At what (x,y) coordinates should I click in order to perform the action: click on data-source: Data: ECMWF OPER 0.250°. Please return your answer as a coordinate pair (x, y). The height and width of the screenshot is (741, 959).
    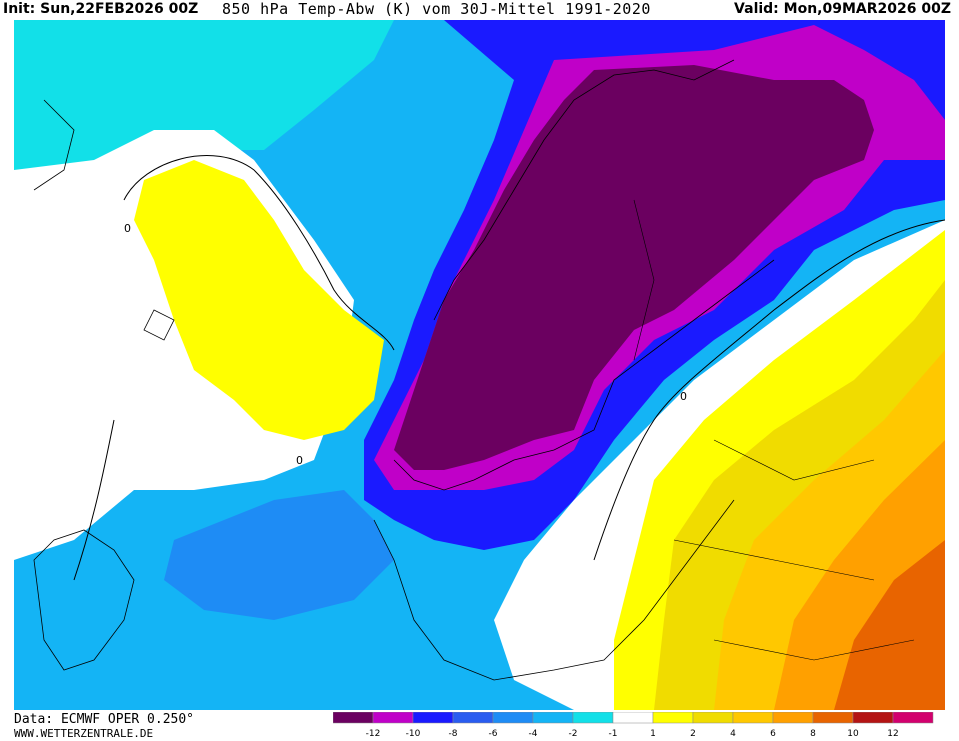
    Looking at the image, I should click on (104, 719).